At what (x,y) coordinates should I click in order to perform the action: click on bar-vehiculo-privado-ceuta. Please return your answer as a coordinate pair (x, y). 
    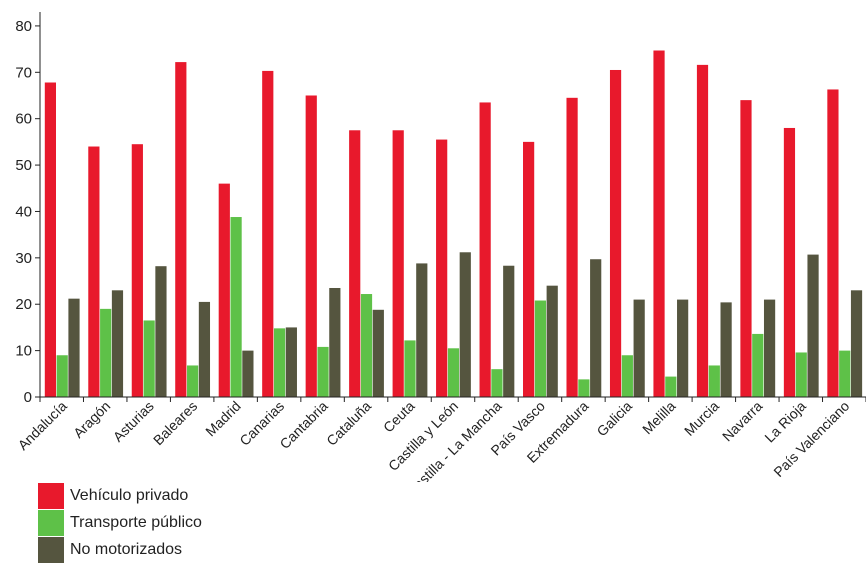
    Looking at the image, I should click on (398, 263).